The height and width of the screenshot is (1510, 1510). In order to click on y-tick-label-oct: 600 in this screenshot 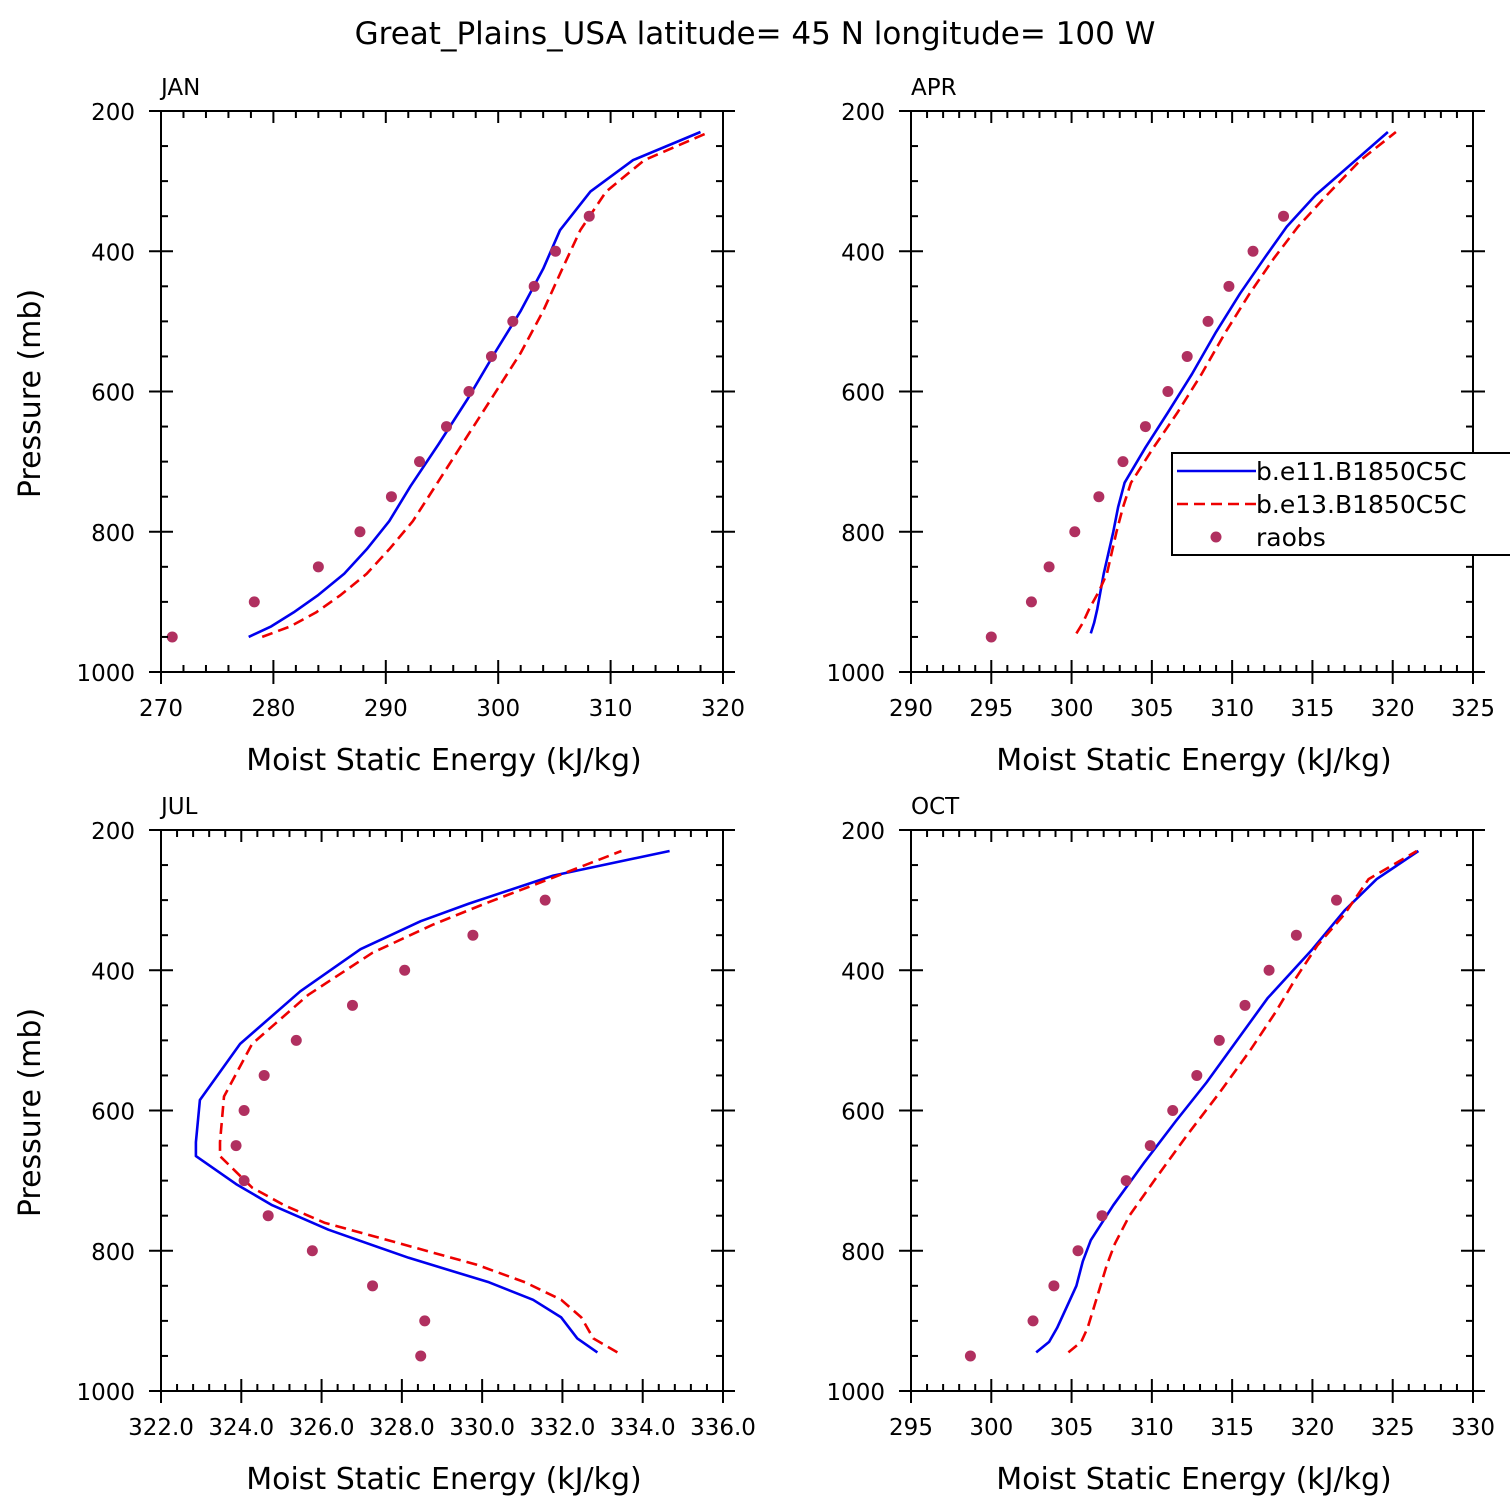, I will do `click(863, 1113)`.